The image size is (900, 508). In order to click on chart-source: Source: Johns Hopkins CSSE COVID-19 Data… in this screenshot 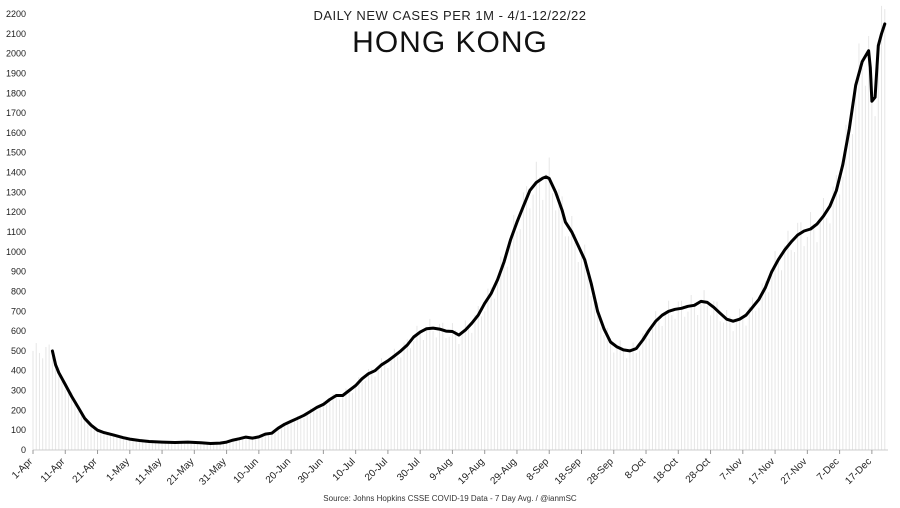, I will do `click(450, 498)`.